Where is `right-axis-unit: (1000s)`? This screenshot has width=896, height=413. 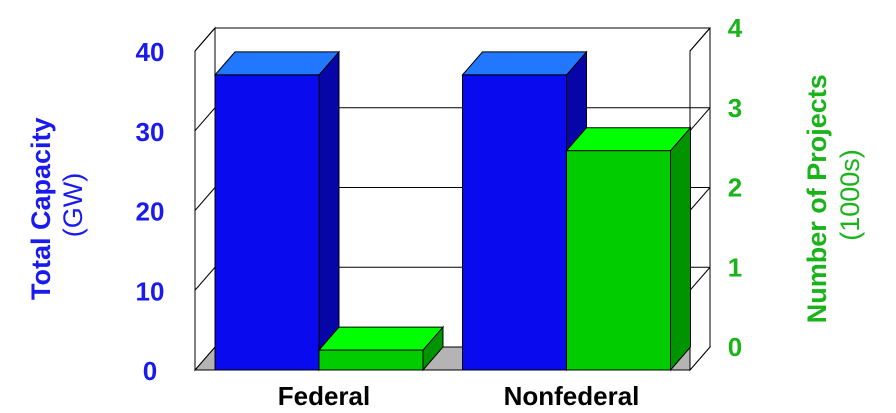 right-axis-unit: (1000s) is located at coordinates (850, 195).